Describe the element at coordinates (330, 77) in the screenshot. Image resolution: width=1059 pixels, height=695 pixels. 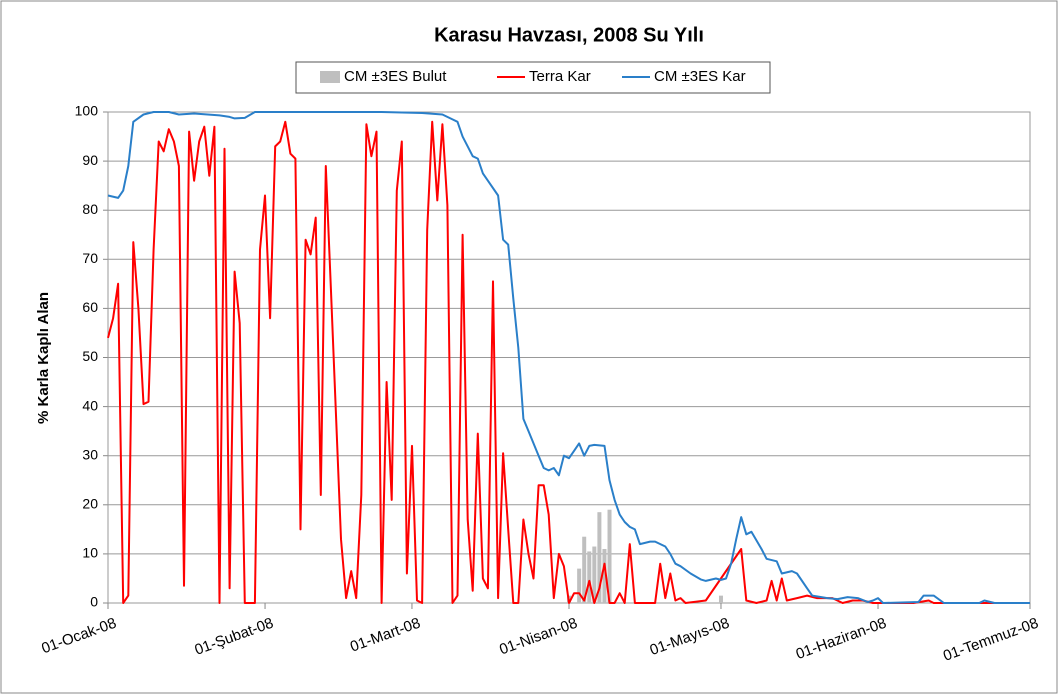
I see `legend-swatch` at that location.